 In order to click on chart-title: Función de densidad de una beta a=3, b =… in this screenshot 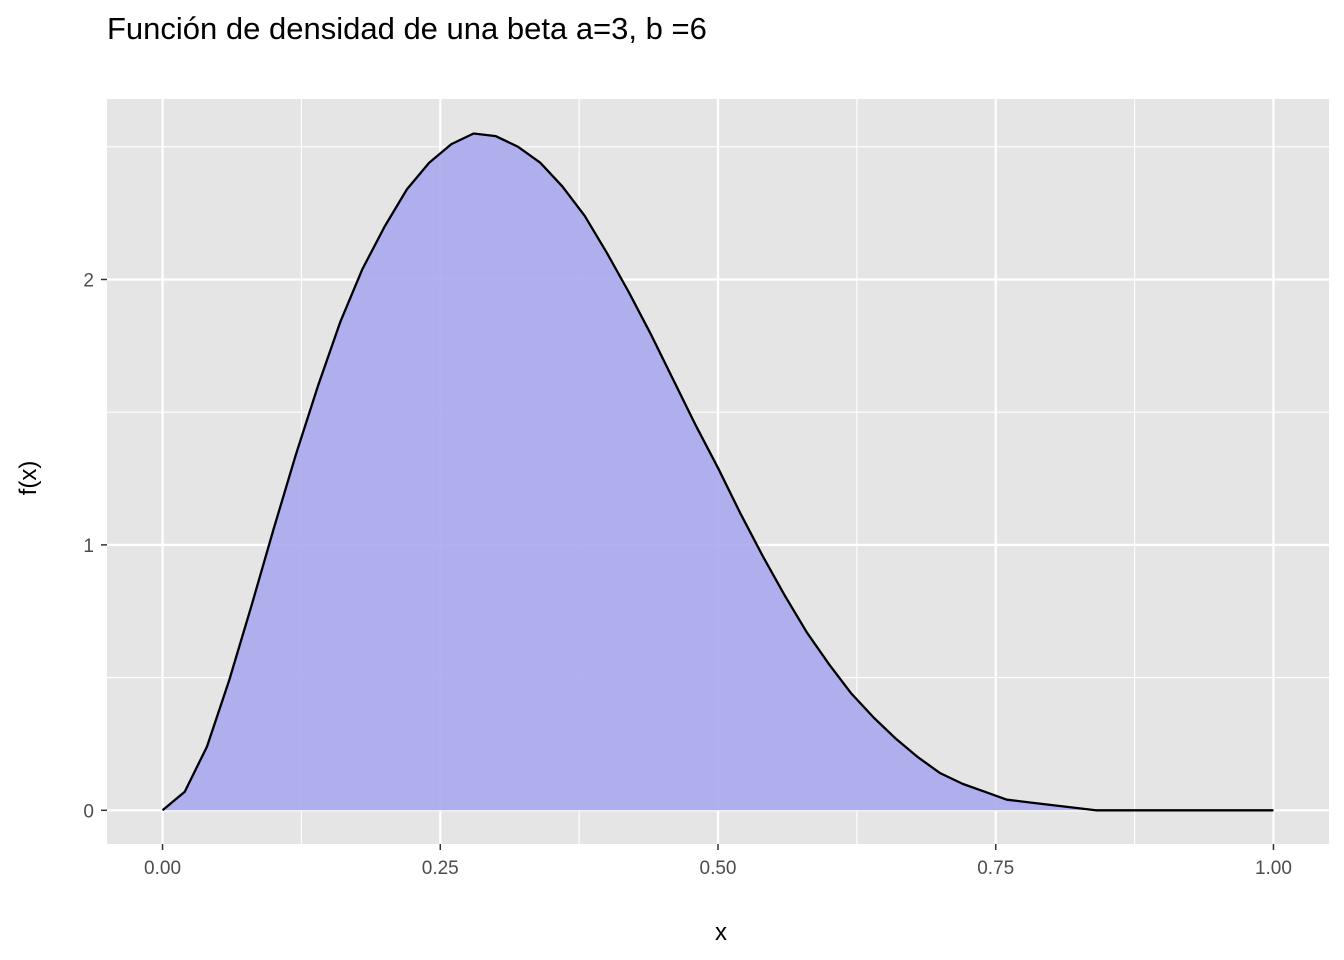, I will do `click(407, 28)`.